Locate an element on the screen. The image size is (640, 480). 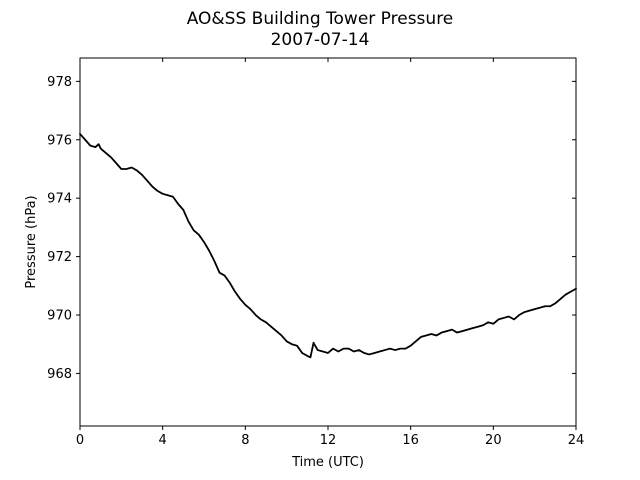
y-tick-label: 972 is located at coordinates (59, 257).